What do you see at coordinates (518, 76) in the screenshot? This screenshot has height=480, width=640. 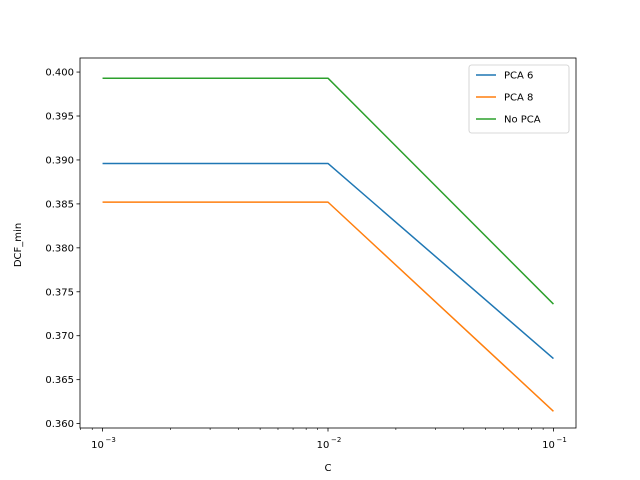 I see `legend-label-1: PCA 6` at bounding box center [518, 76].